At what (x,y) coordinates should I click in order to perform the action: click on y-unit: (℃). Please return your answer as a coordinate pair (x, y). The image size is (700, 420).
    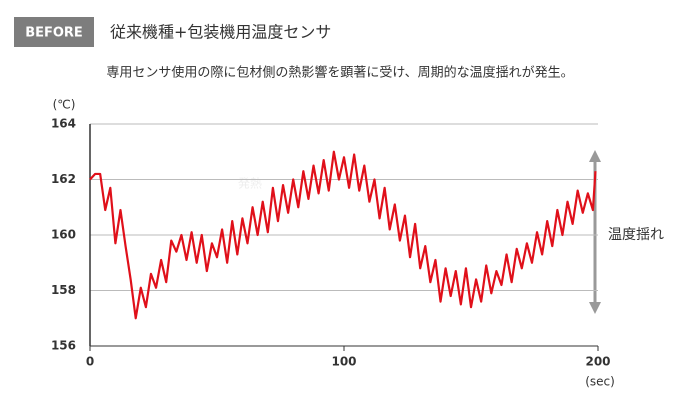
    Looking at the image, I should click on (64, 105).